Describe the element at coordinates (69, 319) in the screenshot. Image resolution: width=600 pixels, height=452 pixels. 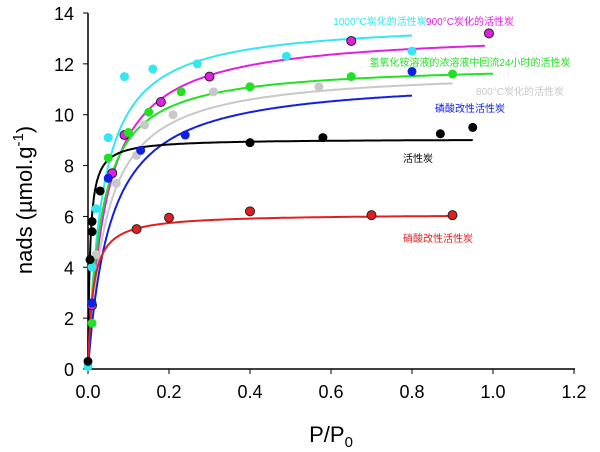
I see `y-tick-label: 2` at that location.